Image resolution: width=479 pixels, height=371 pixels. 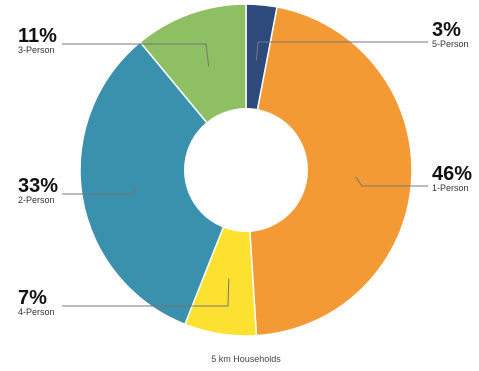 What do you see at coordinates (450, 44) in the screenshot?
I see `category-label-5-person: 5-Person` at bounding box center [450, 44].